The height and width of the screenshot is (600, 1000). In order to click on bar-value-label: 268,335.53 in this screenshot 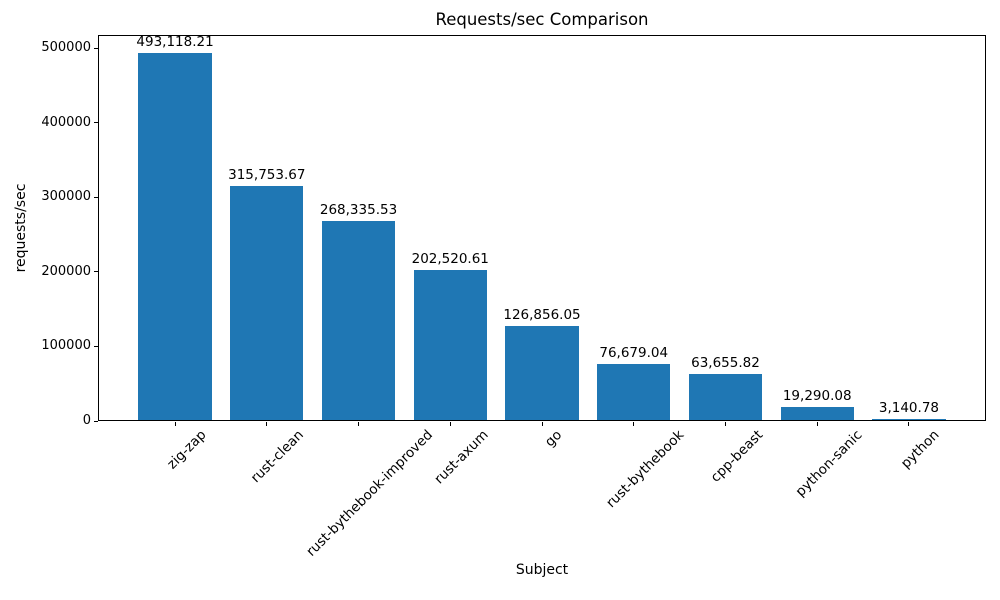, I will do `click(358, 209)`.